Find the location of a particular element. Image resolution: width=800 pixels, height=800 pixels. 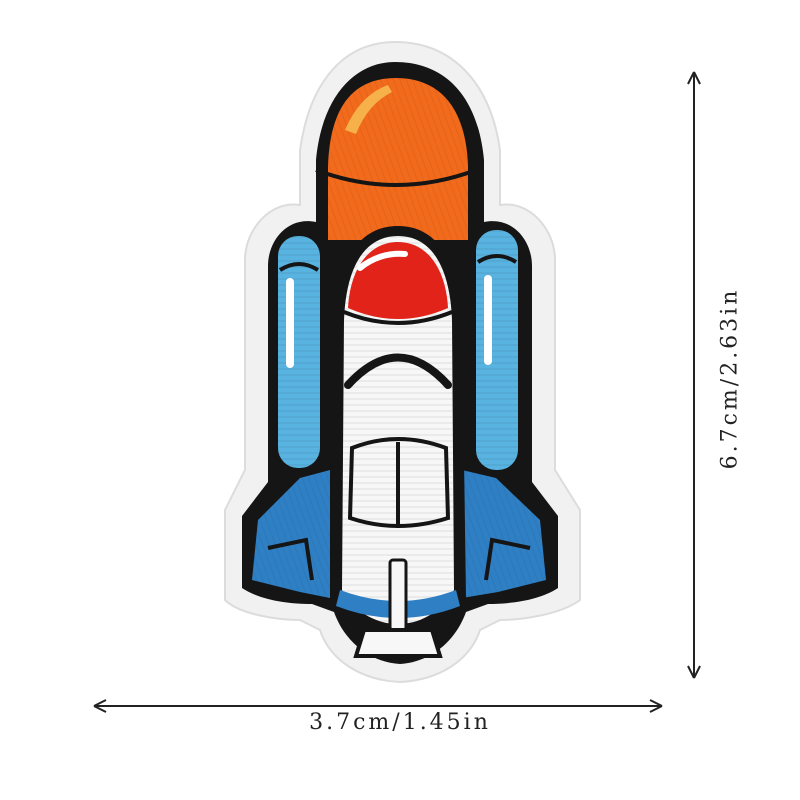

width-label: 3.7cm/1.45in is located at coordinates (400, 722).